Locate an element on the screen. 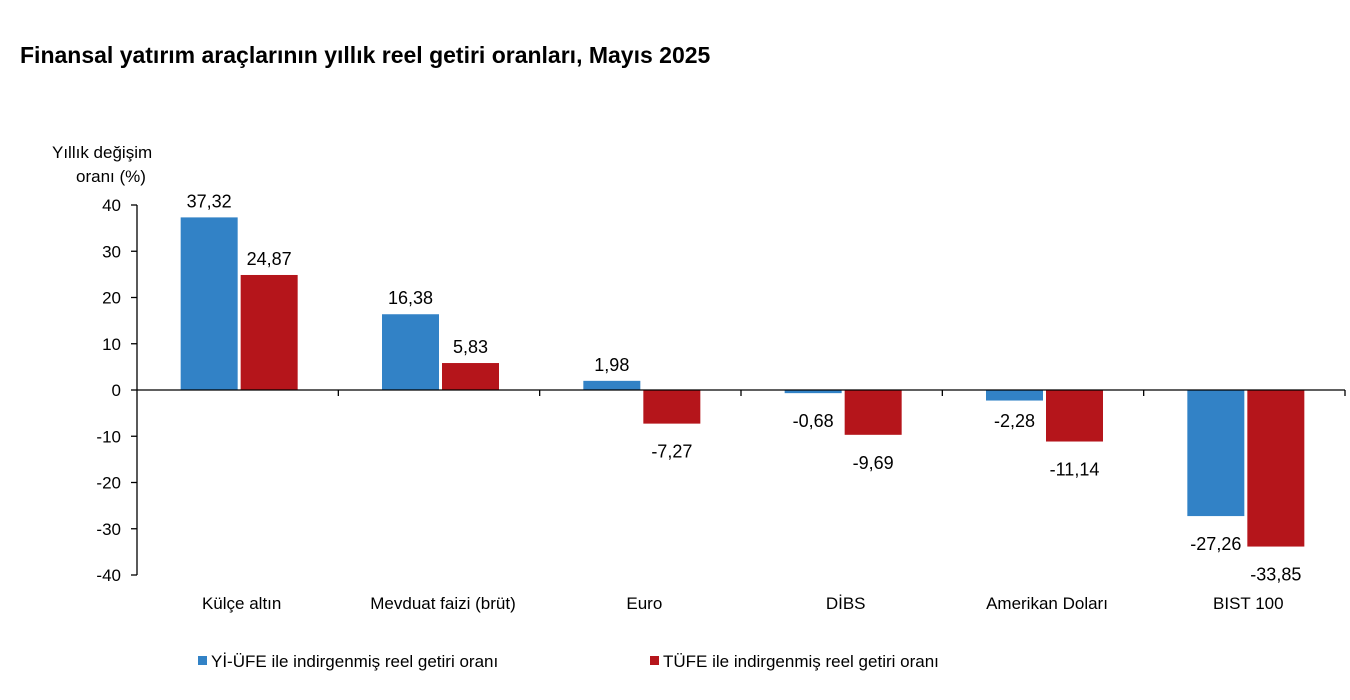 The width and height of the screenshot is (1350, 700). y-axis-title: Yıllık değişim is located at coordinates (102, 152).